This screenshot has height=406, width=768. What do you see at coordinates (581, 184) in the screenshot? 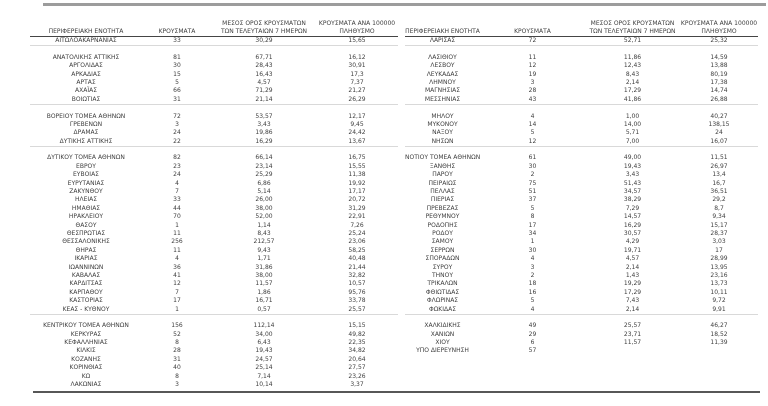
I see `table-row: ΠΕΙΡΑΙΩΣ 75 51,43 16,7` at bounding box center [581, 184].